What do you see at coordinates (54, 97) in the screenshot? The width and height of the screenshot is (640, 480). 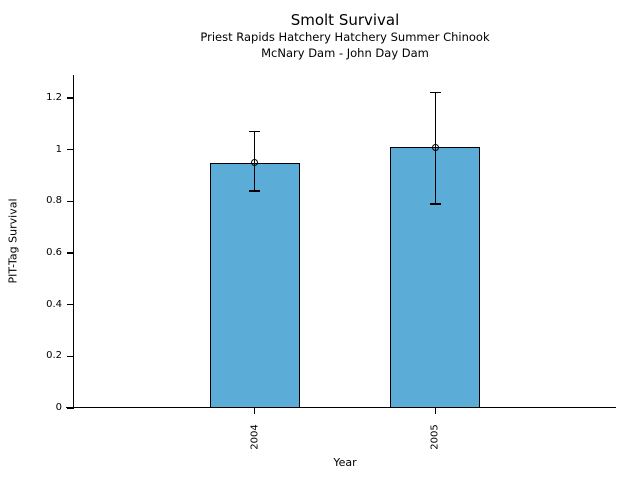 I see `y-tick-label: 1.2` at bounding box center [54, 97].